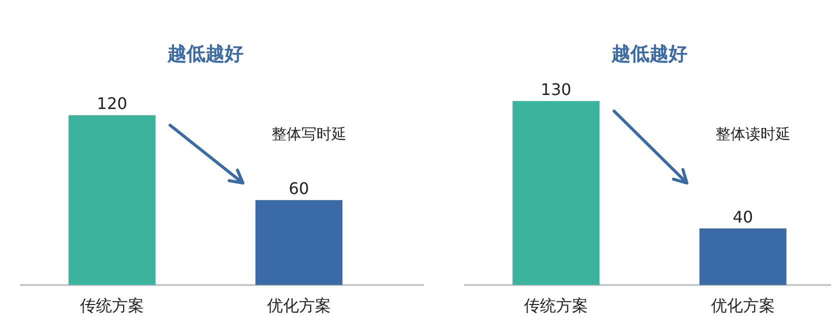 The image size is (839, 335). Describe the element at coordinates (299, 188) in the screenshot. I see `data-label: 60` at that location.